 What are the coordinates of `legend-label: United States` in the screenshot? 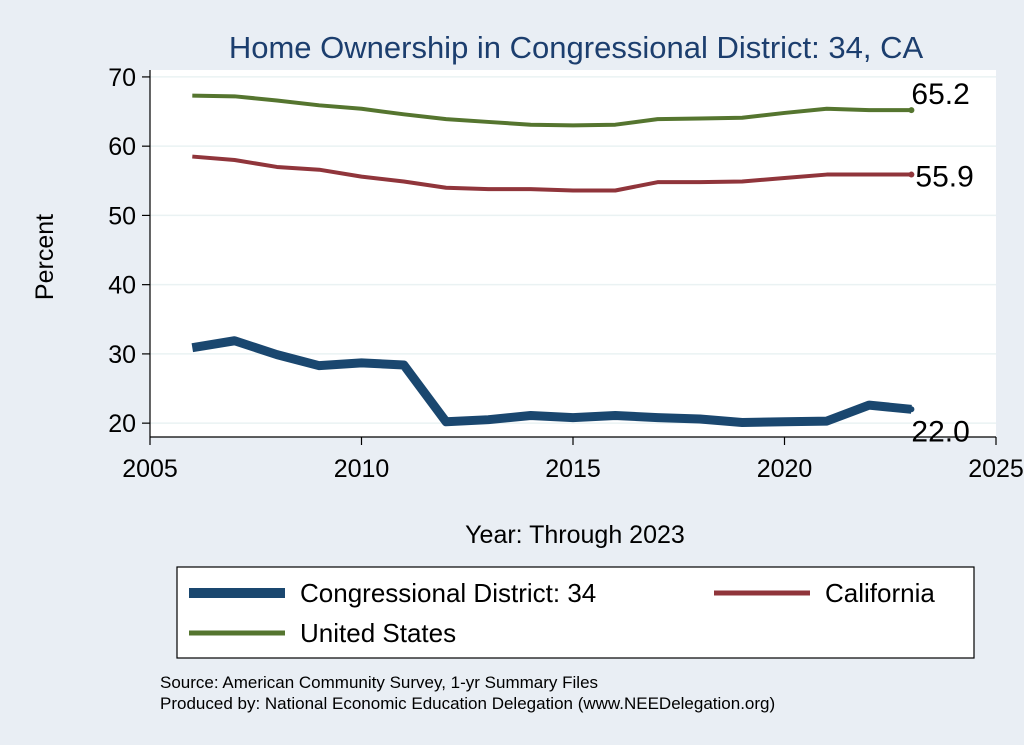 It's located at (378, 633).